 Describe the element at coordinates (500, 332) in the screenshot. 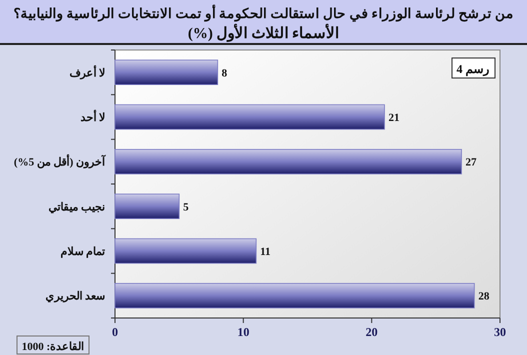

I see `x-tick-label: 30` at that location.